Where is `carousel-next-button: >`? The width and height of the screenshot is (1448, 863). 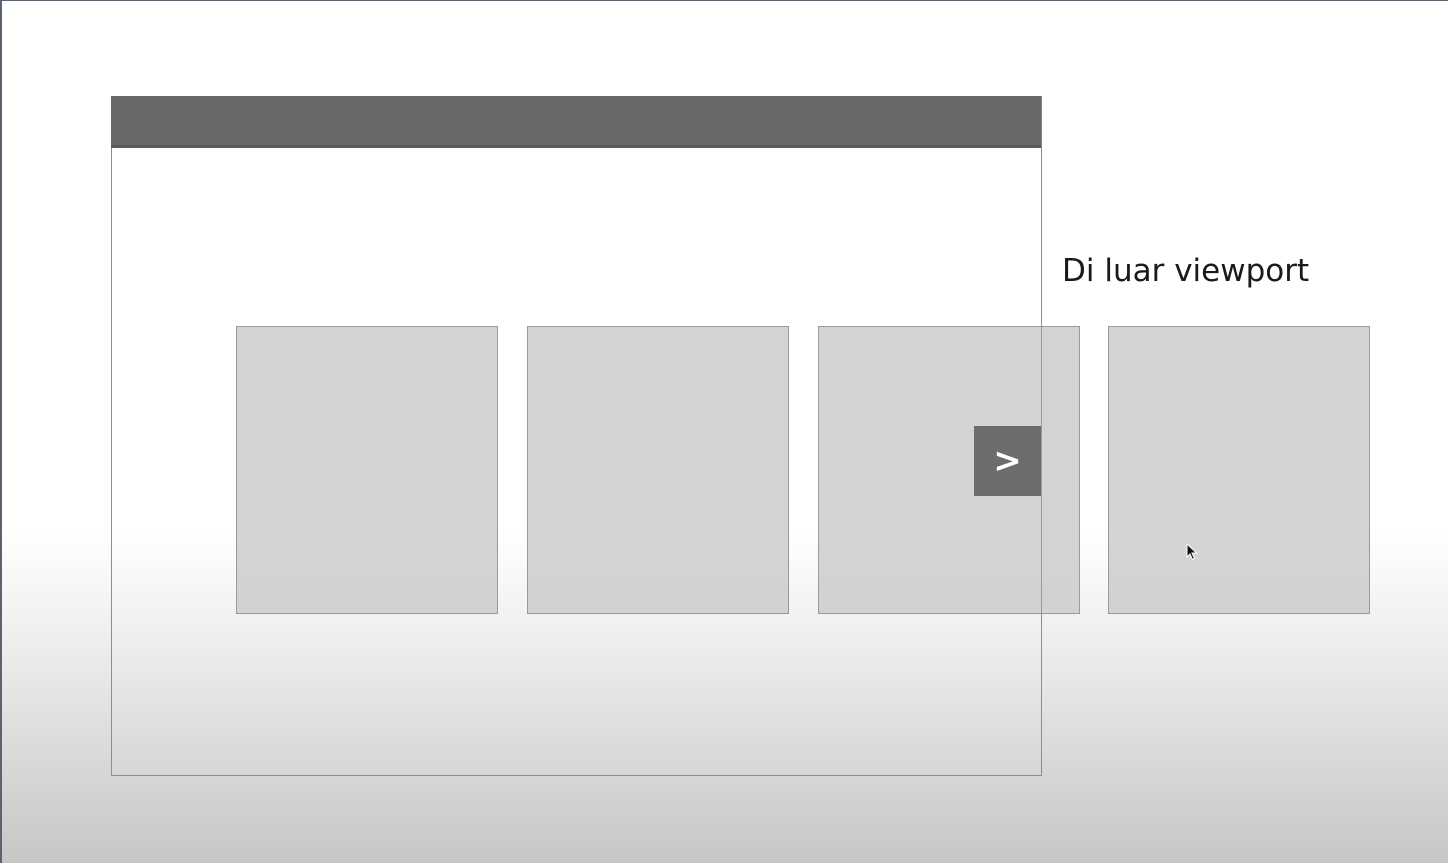
carousel-next-button: > is located at coordinates (1007, 461).